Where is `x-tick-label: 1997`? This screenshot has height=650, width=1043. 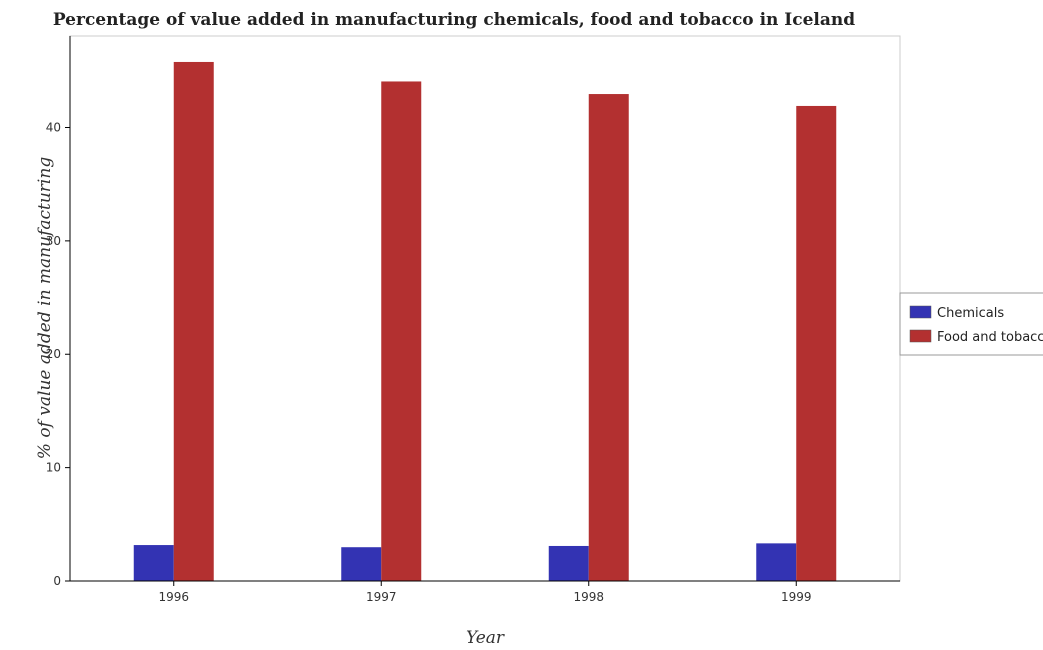
x-tick-label: 1997 is located at coordinates (381, 597).